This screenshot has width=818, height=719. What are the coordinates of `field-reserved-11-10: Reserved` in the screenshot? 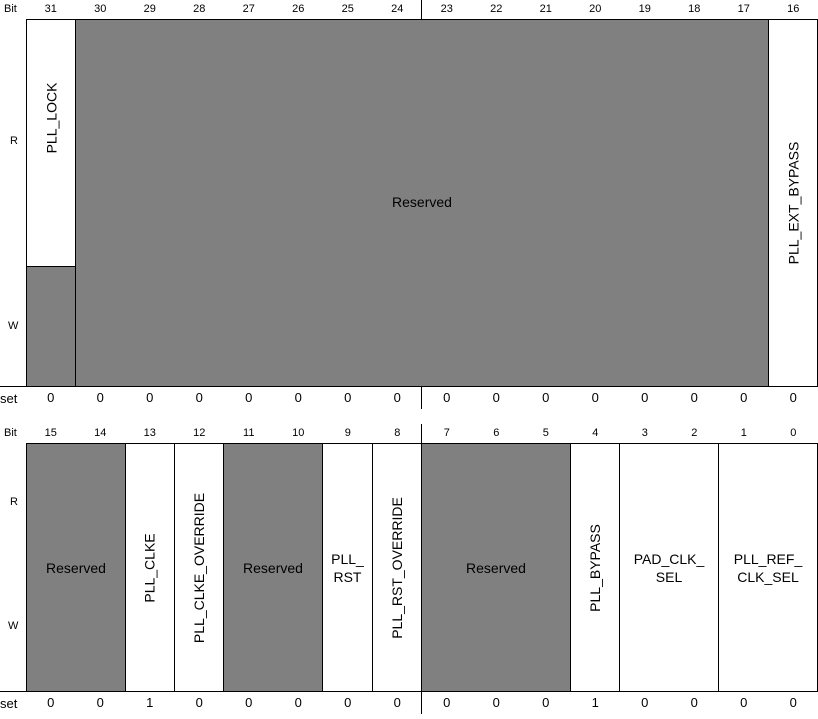 It's located at (273, 567).